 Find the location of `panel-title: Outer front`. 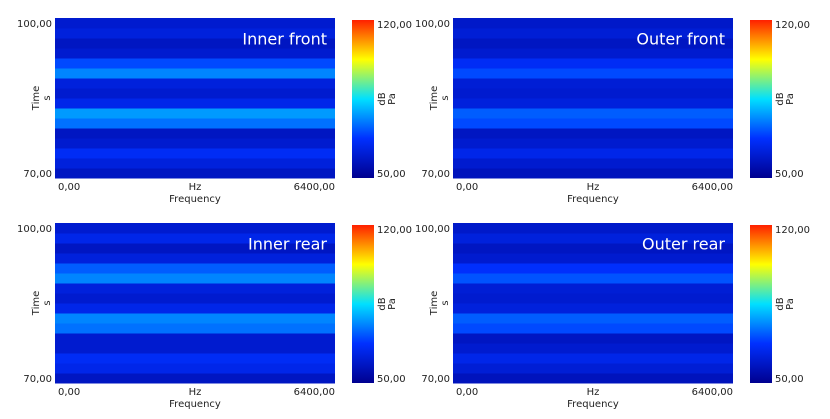

panel-title: Outer front is located at coordinates (680, 39).